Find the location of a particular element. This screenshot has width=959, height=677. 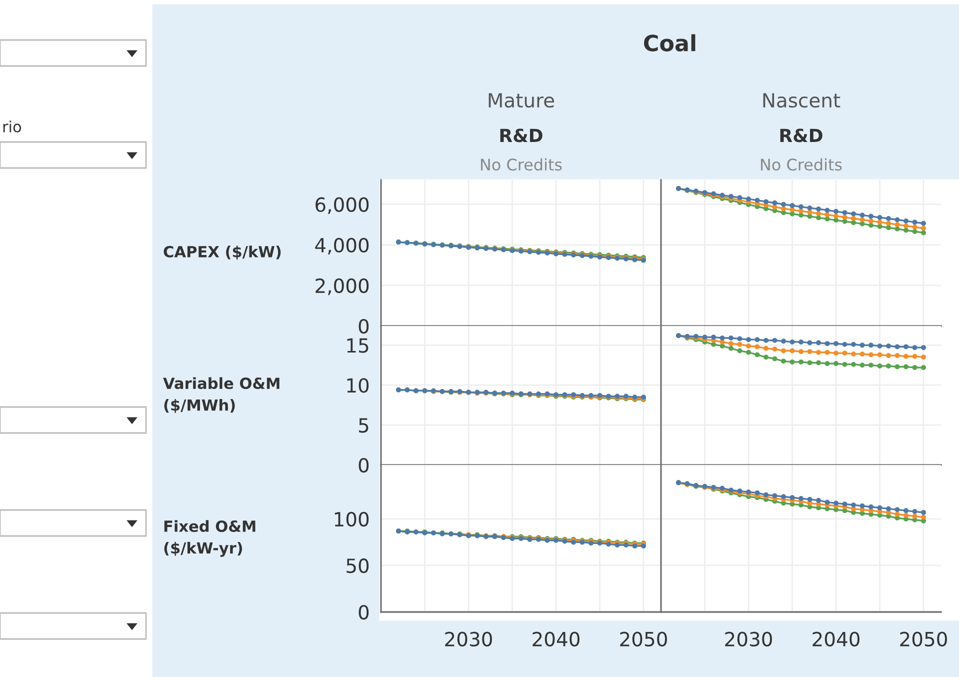

y-tick-label: 5 is located at coordinates (363, 425).